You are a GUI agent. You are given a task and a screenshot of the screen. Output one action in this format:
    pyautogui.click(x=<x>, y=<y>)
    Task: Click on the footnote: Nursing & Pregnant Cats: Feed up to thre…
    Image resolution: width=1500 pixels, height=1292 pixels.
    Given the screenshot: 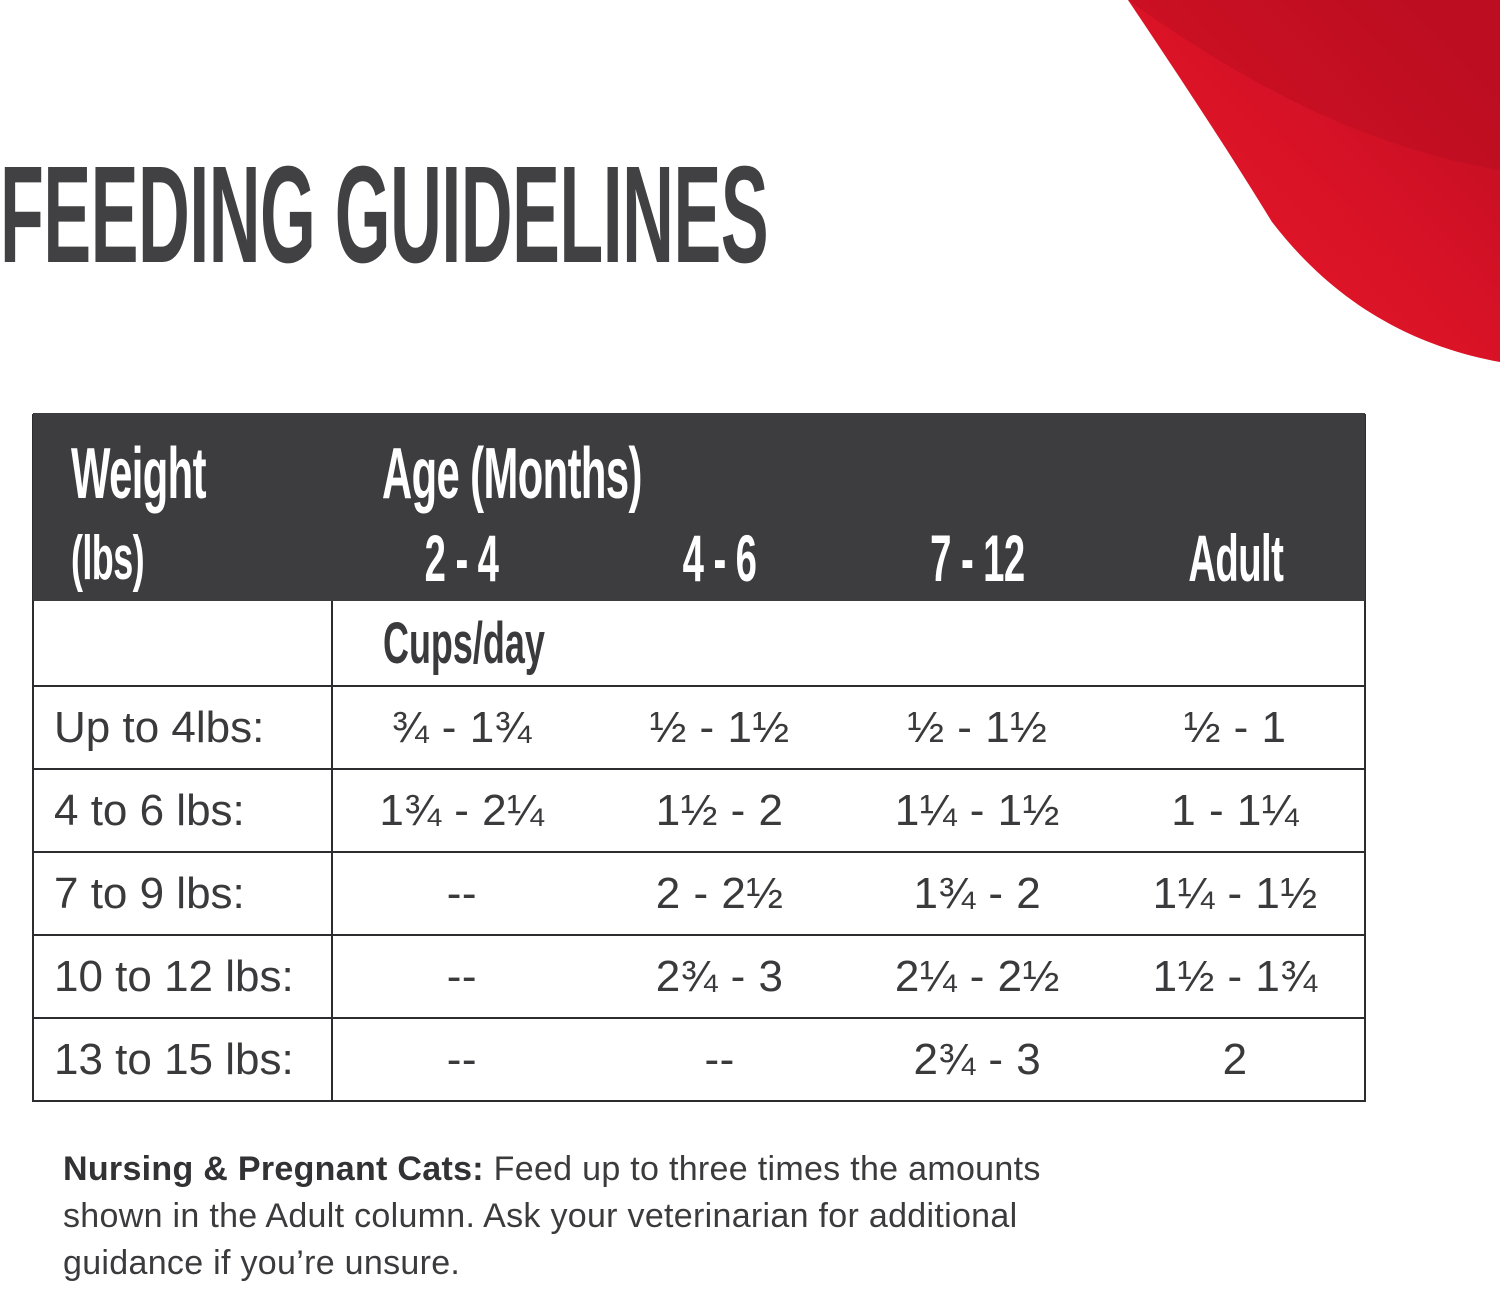 What is the action you would take?
    pyautogui.click(x=733, y=1216)
    